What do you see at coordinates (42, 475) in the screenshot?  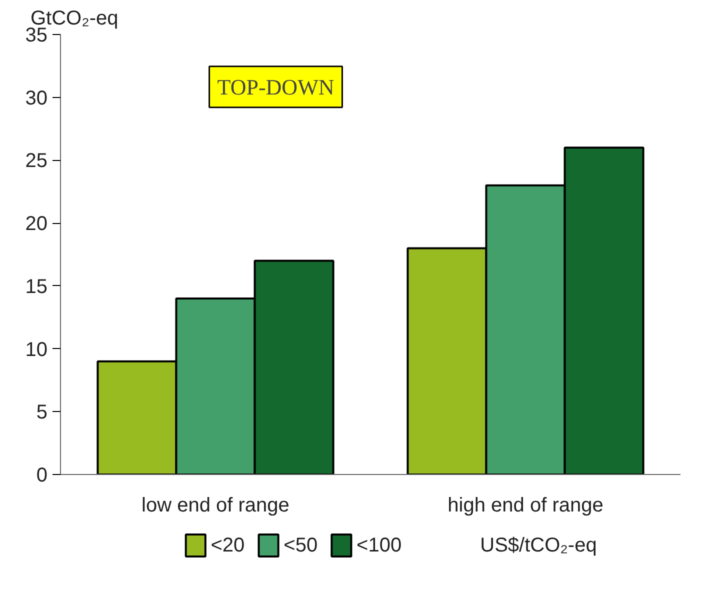 I see `y-tick-label: 0` at bounding box center [42, 475].